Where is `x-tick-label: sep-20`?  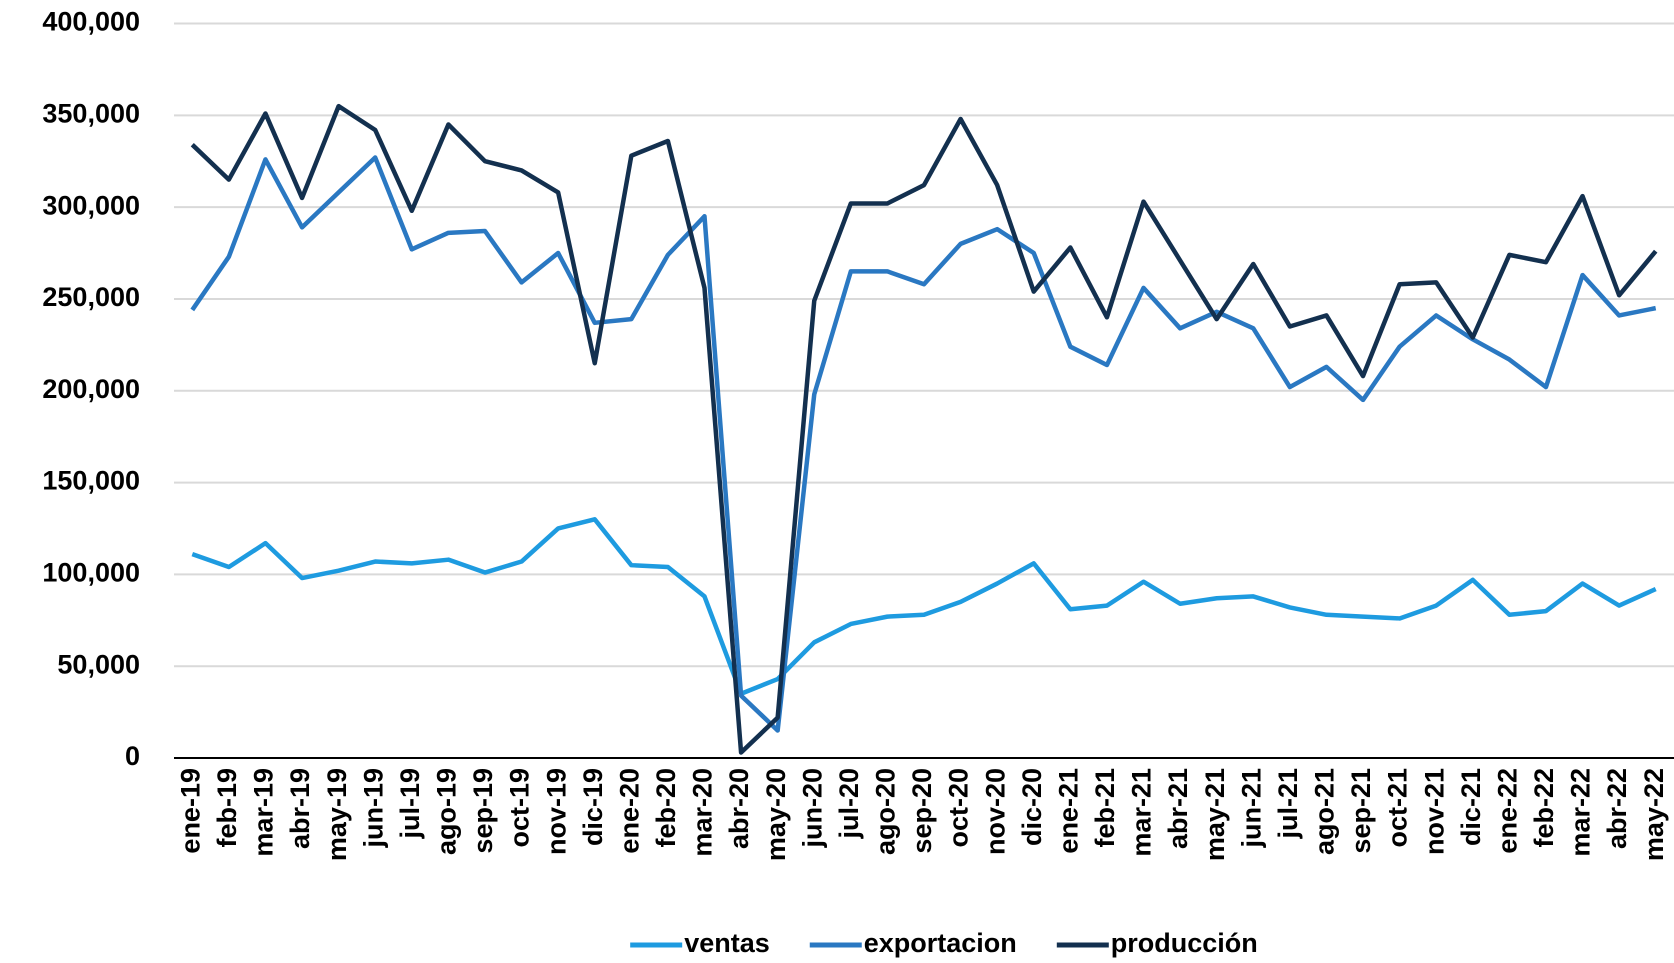 x-tick-label: sep-20 is located at coordinates (922, 811).